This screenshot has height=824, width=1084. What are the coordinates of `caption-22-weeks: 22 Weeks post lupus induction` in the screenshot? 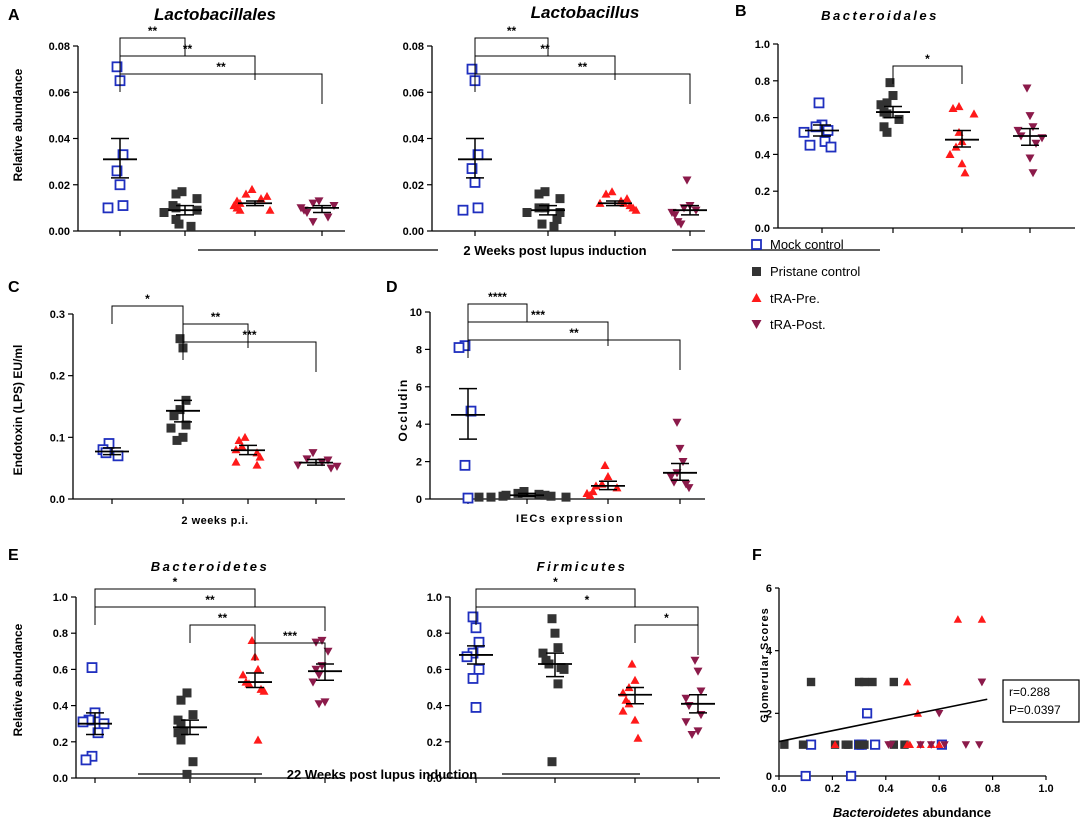 It's located at (382, 774).